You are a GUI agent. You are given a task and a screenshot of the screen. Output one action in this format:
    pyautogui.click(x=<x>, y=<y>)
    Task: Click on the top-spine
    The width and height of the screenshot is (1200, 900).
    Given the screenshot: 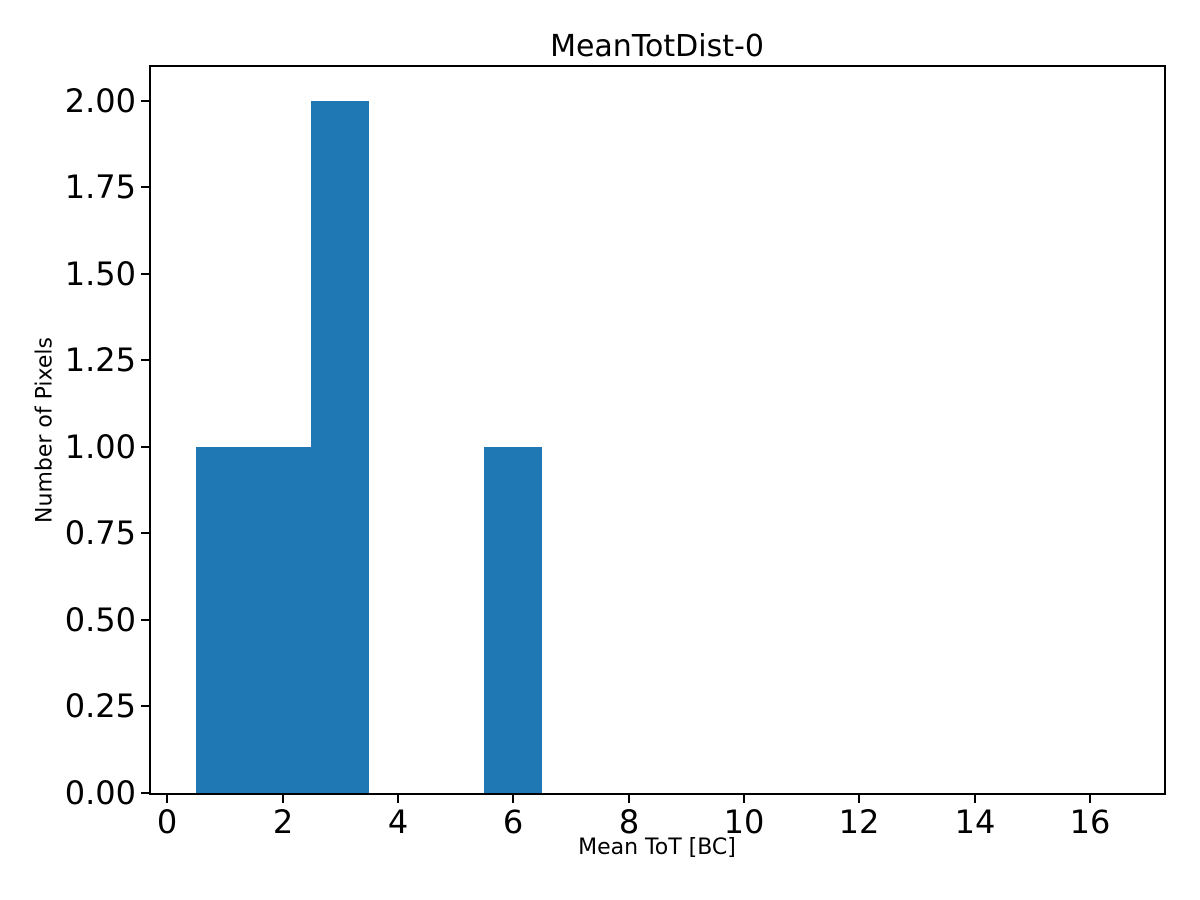 What is the action you would take?
    pyautogui.click(x=657, y=66)
    